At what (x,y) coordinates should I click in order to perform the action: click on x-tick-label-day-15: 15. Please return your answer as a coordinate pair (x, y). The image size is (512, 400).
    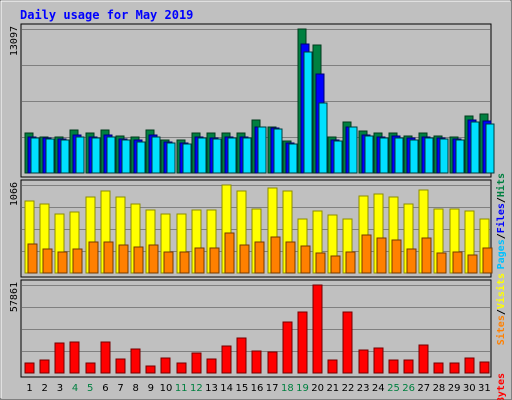
    Looking at the image, I should click on (241, 388).